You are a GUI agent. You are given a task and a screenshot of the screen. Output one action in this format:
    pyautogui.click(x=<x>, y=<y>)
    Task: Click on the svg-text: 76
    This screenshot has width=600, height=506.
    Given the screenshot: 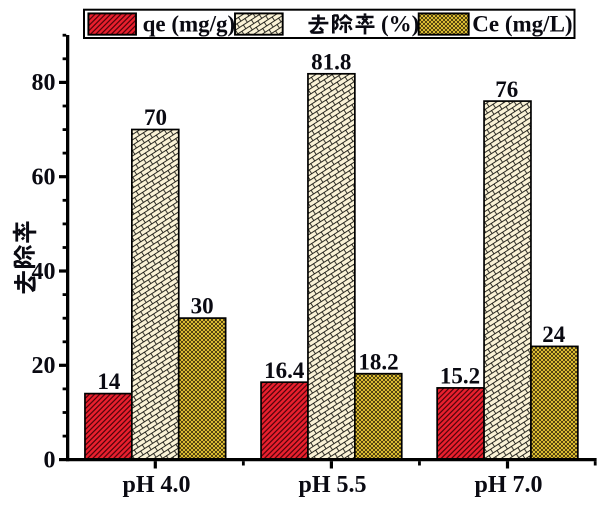 What is the action you would take?
    pyautogui.click(x=506, y=89)
    